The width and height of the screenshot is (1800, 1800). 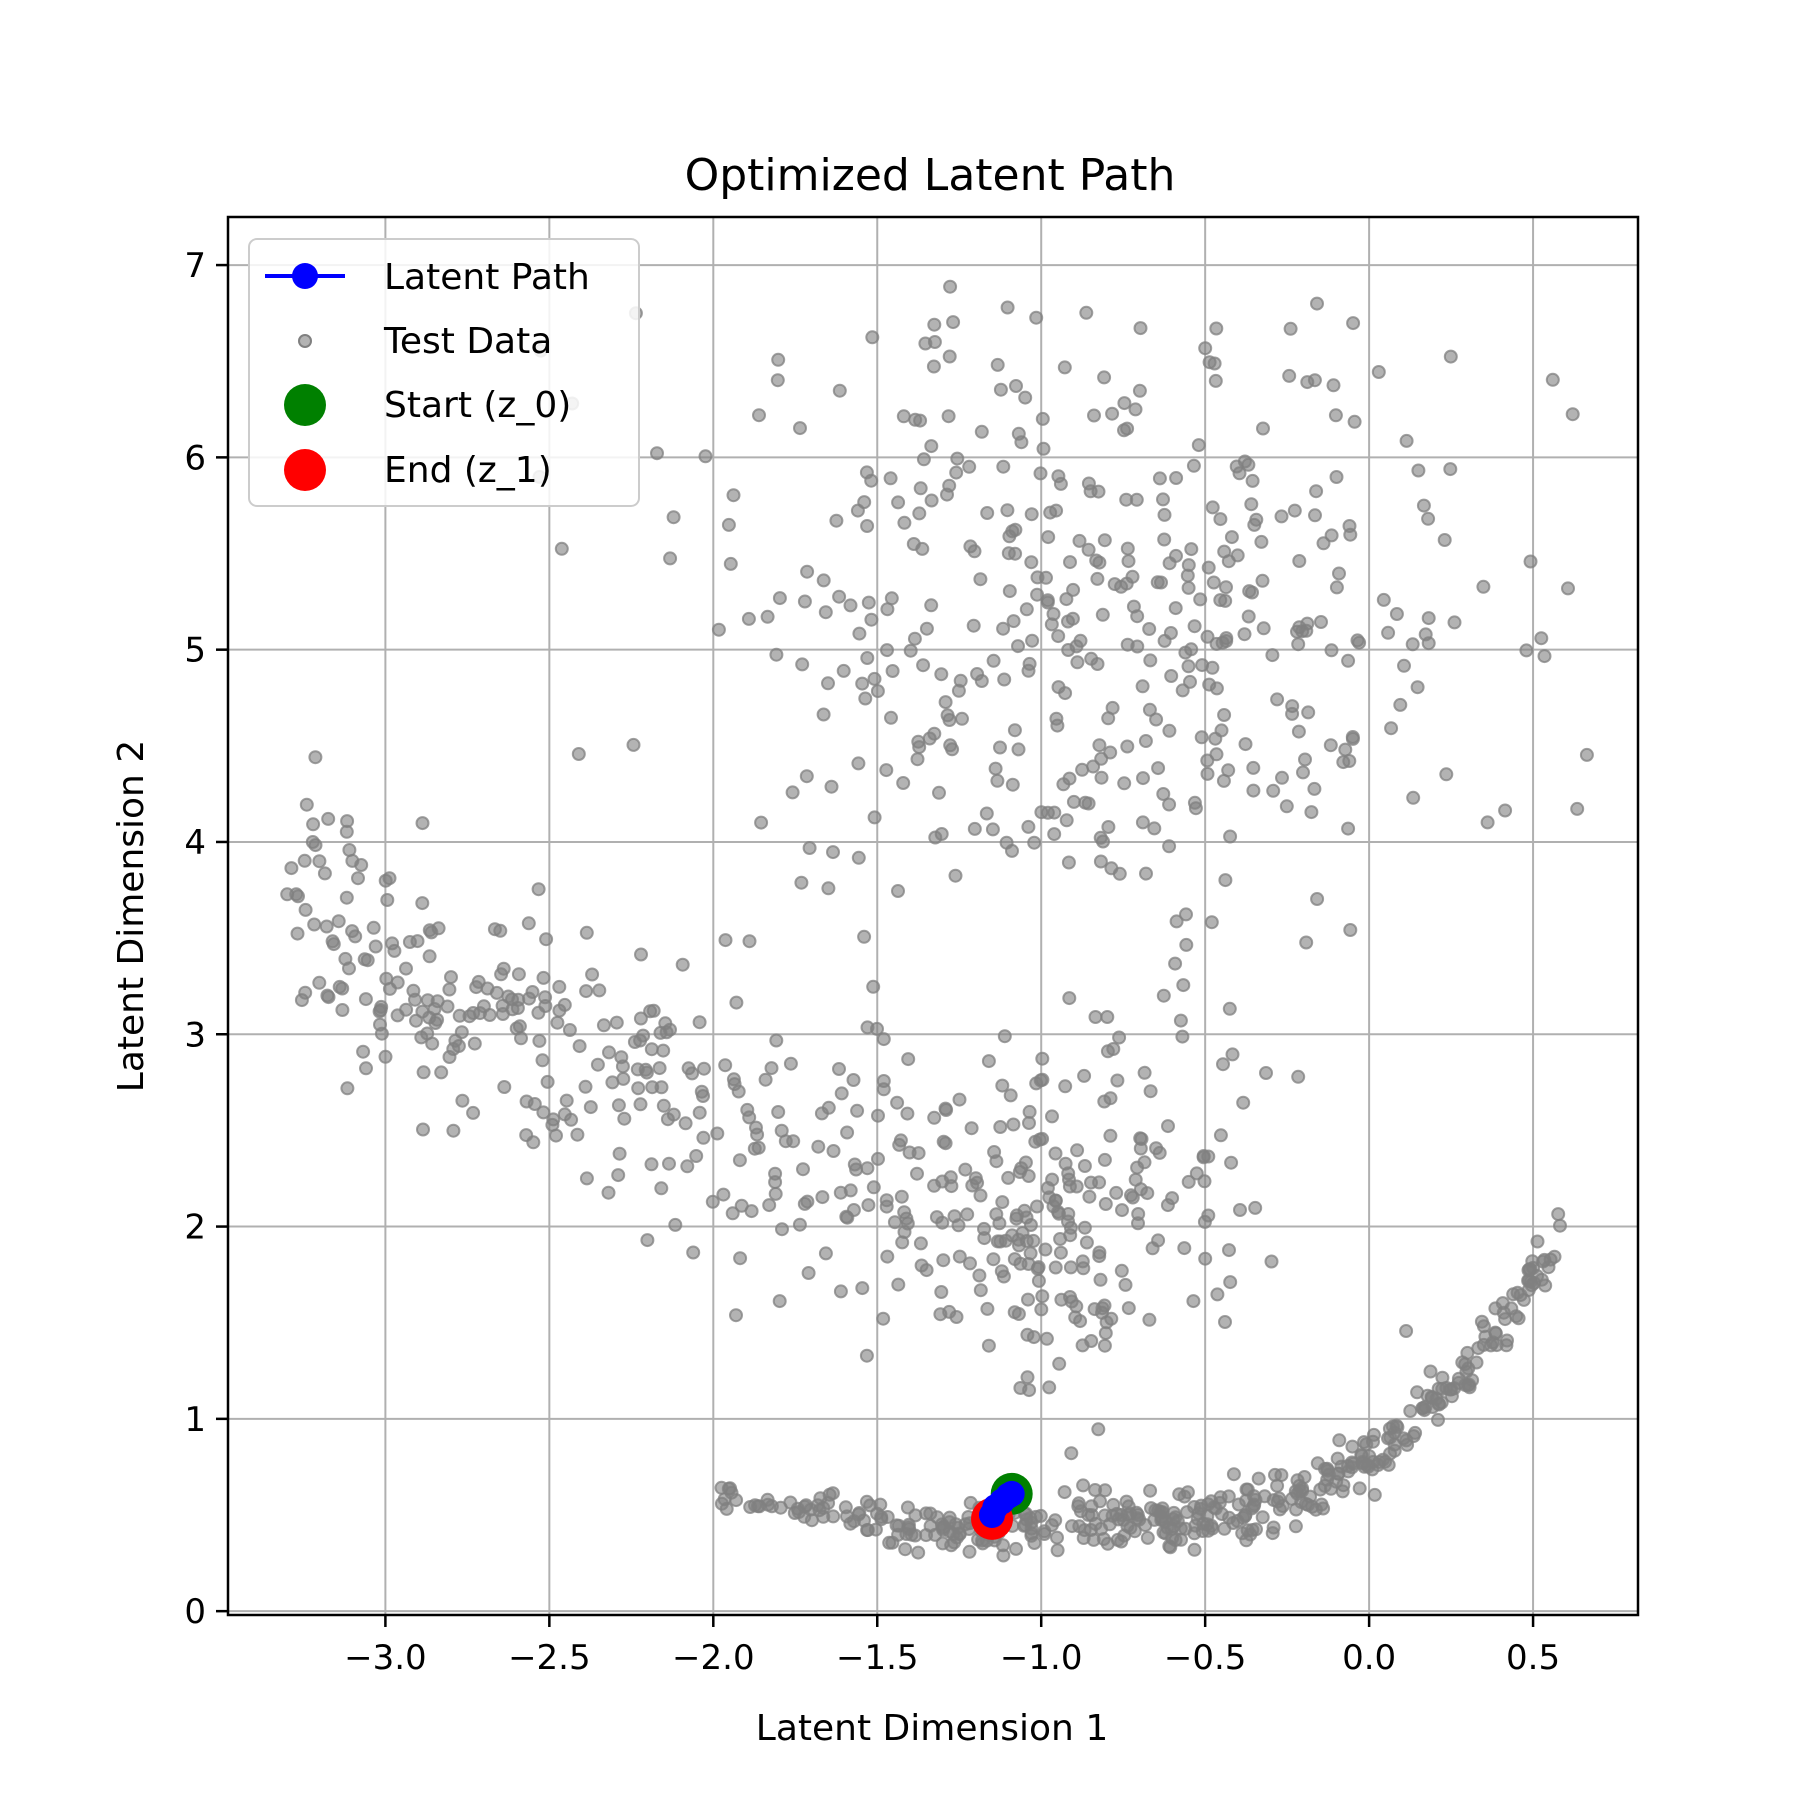 What do you see at coordinates (877, 1658) in the screenshot?
I see `x-tick-label: −1.5` at bounding box center [877, 1658].